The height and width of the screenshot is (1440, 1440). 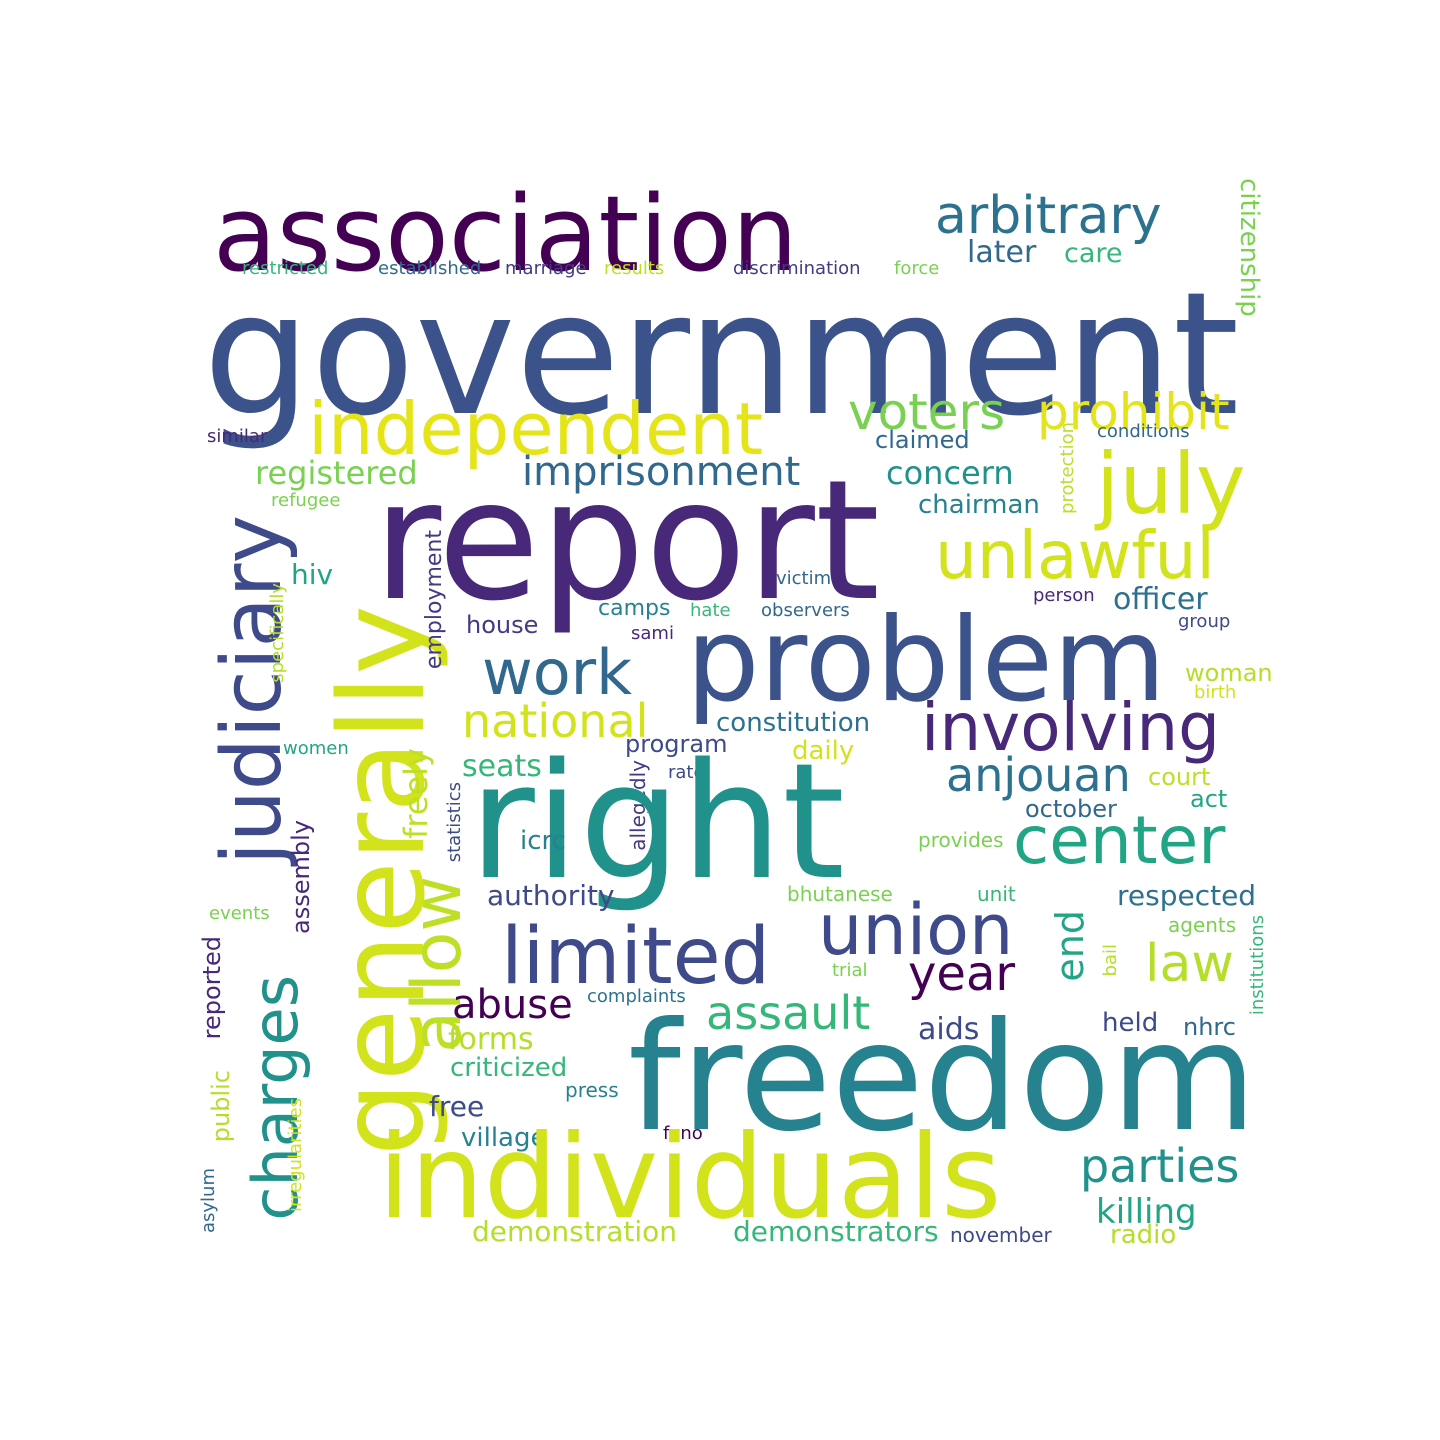 I want to click on word-court: court, so click(x=1179, y=777).